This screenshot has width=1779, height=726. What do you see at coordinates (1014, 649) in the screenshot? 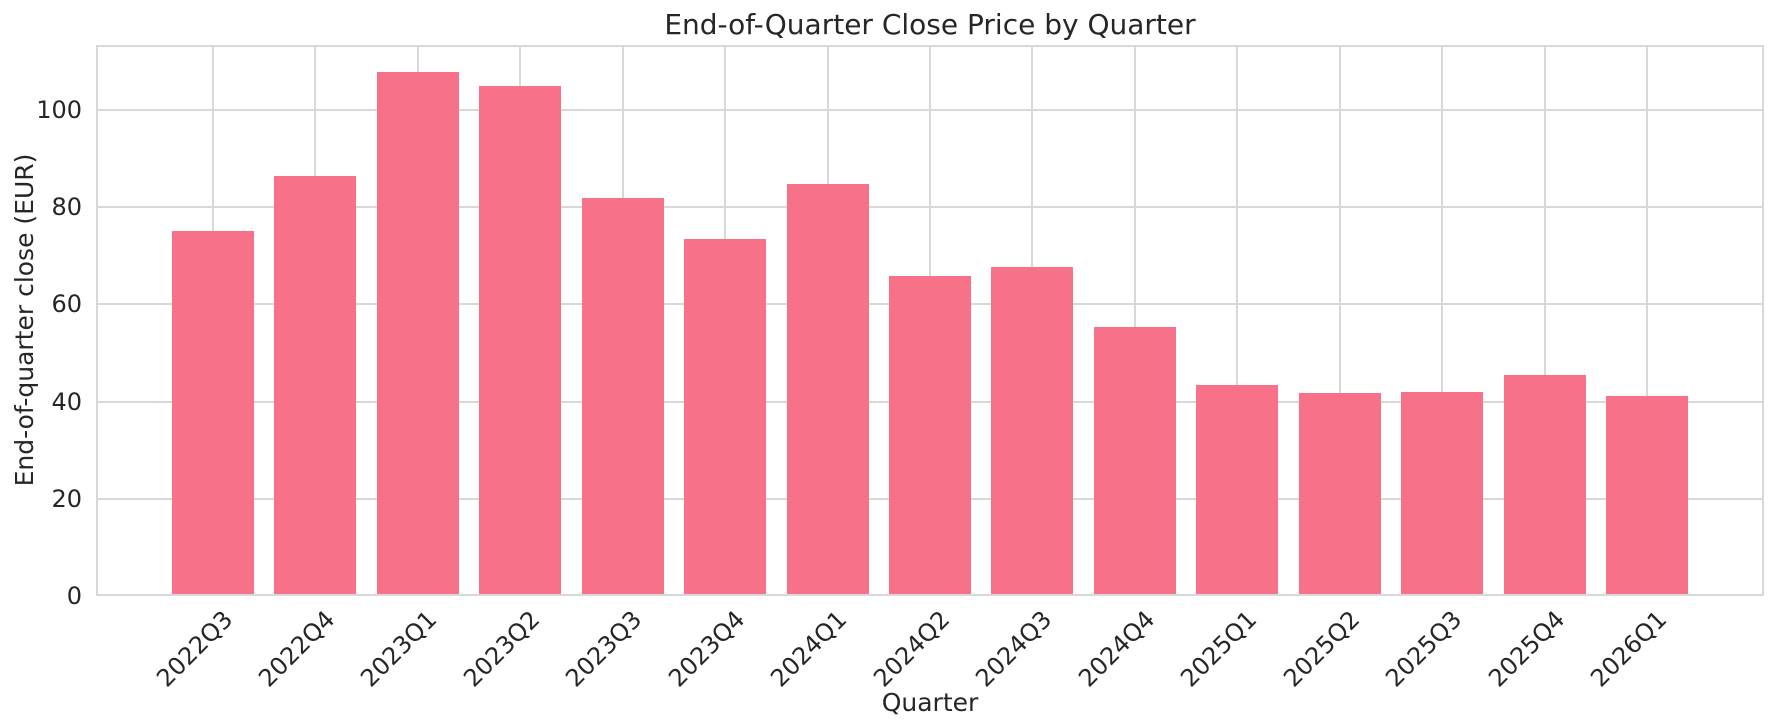
I see `x-tick-label: 2024Q3` at bounding box center [1014, 649].